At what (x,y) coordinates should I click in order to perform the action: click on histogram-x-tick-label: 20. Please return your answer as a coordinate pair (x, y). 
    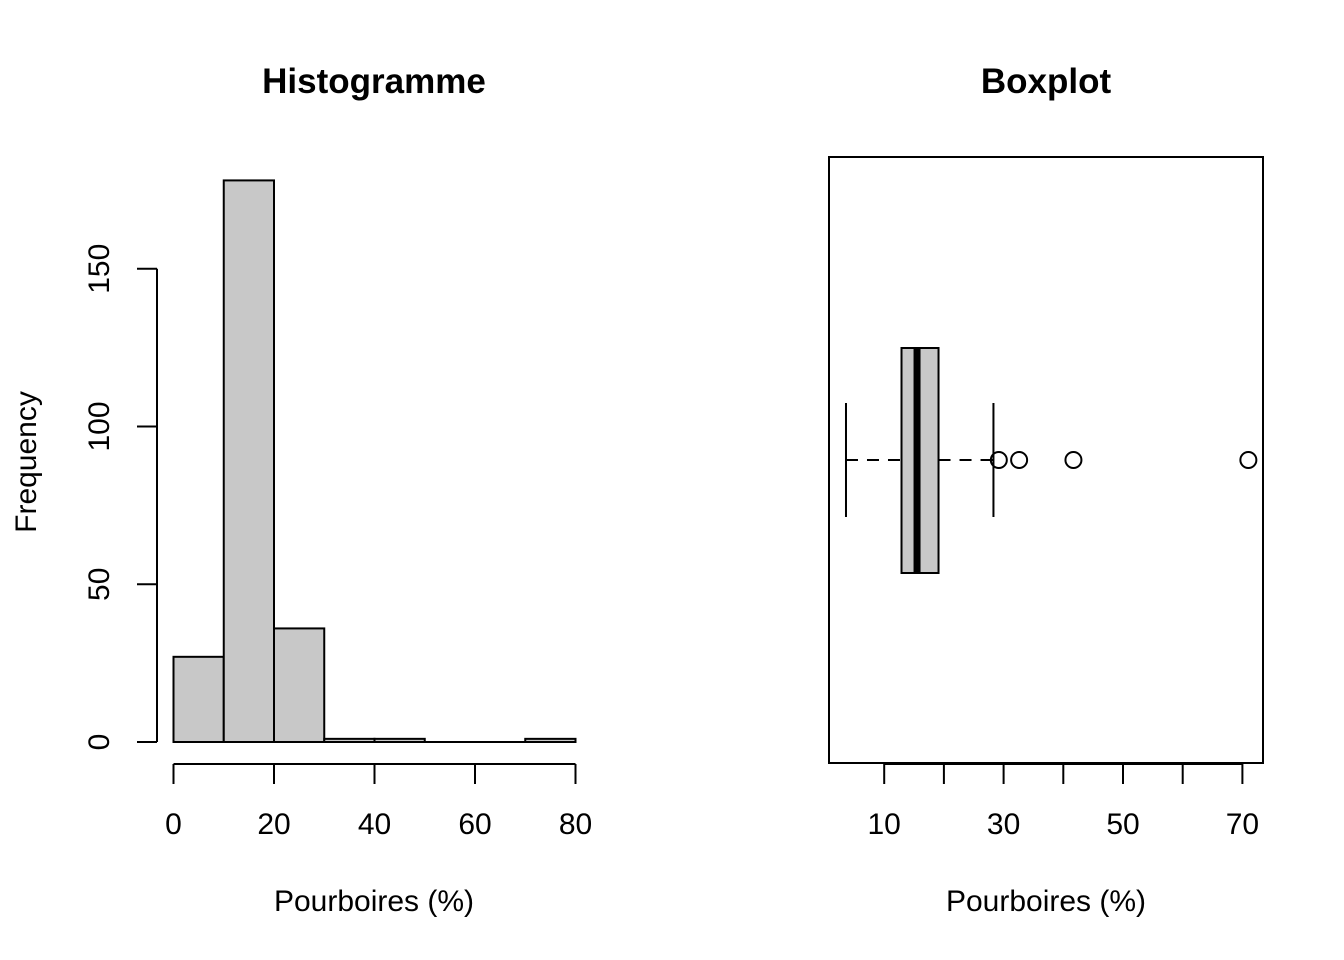
    Looking at the image, I should click on (273, 824).